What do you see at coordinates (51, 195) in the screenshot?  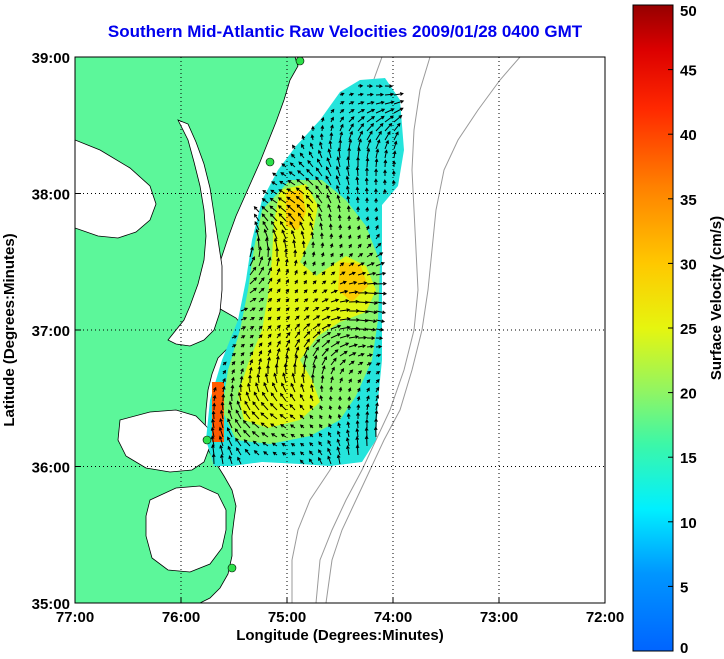 I see `y-tick-label: 38:00` at bounding box center [51, 195].